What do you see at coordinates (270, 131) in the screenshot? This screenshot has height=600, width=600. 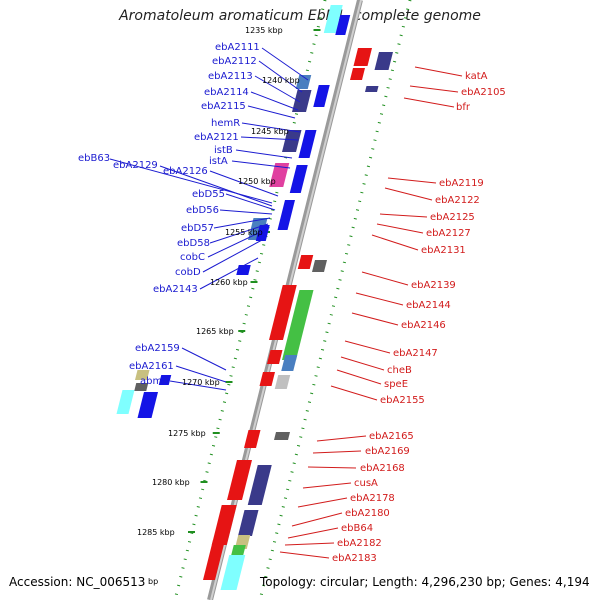 I see `tick-label: 1245 kbp` at bounding box center [270, 131].